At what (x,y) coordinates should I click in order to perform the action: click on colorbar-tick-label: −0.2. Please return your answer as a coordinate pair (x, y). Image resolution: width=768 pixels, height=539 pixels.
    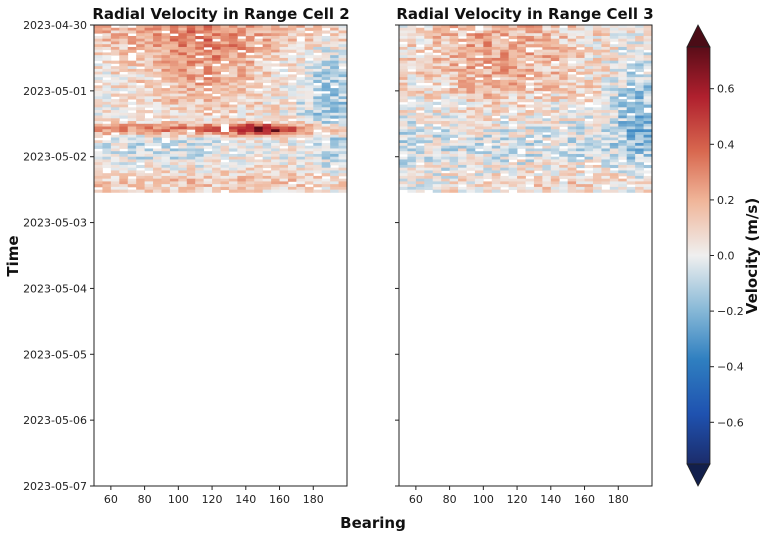
    Looking at the image, I should click on (730, 311).